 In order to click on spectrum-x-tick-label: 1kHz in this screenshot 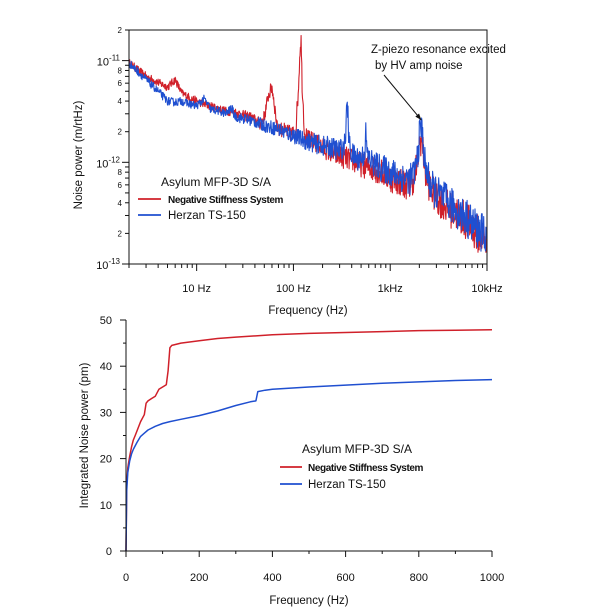, I will do `click(390, 289)`.